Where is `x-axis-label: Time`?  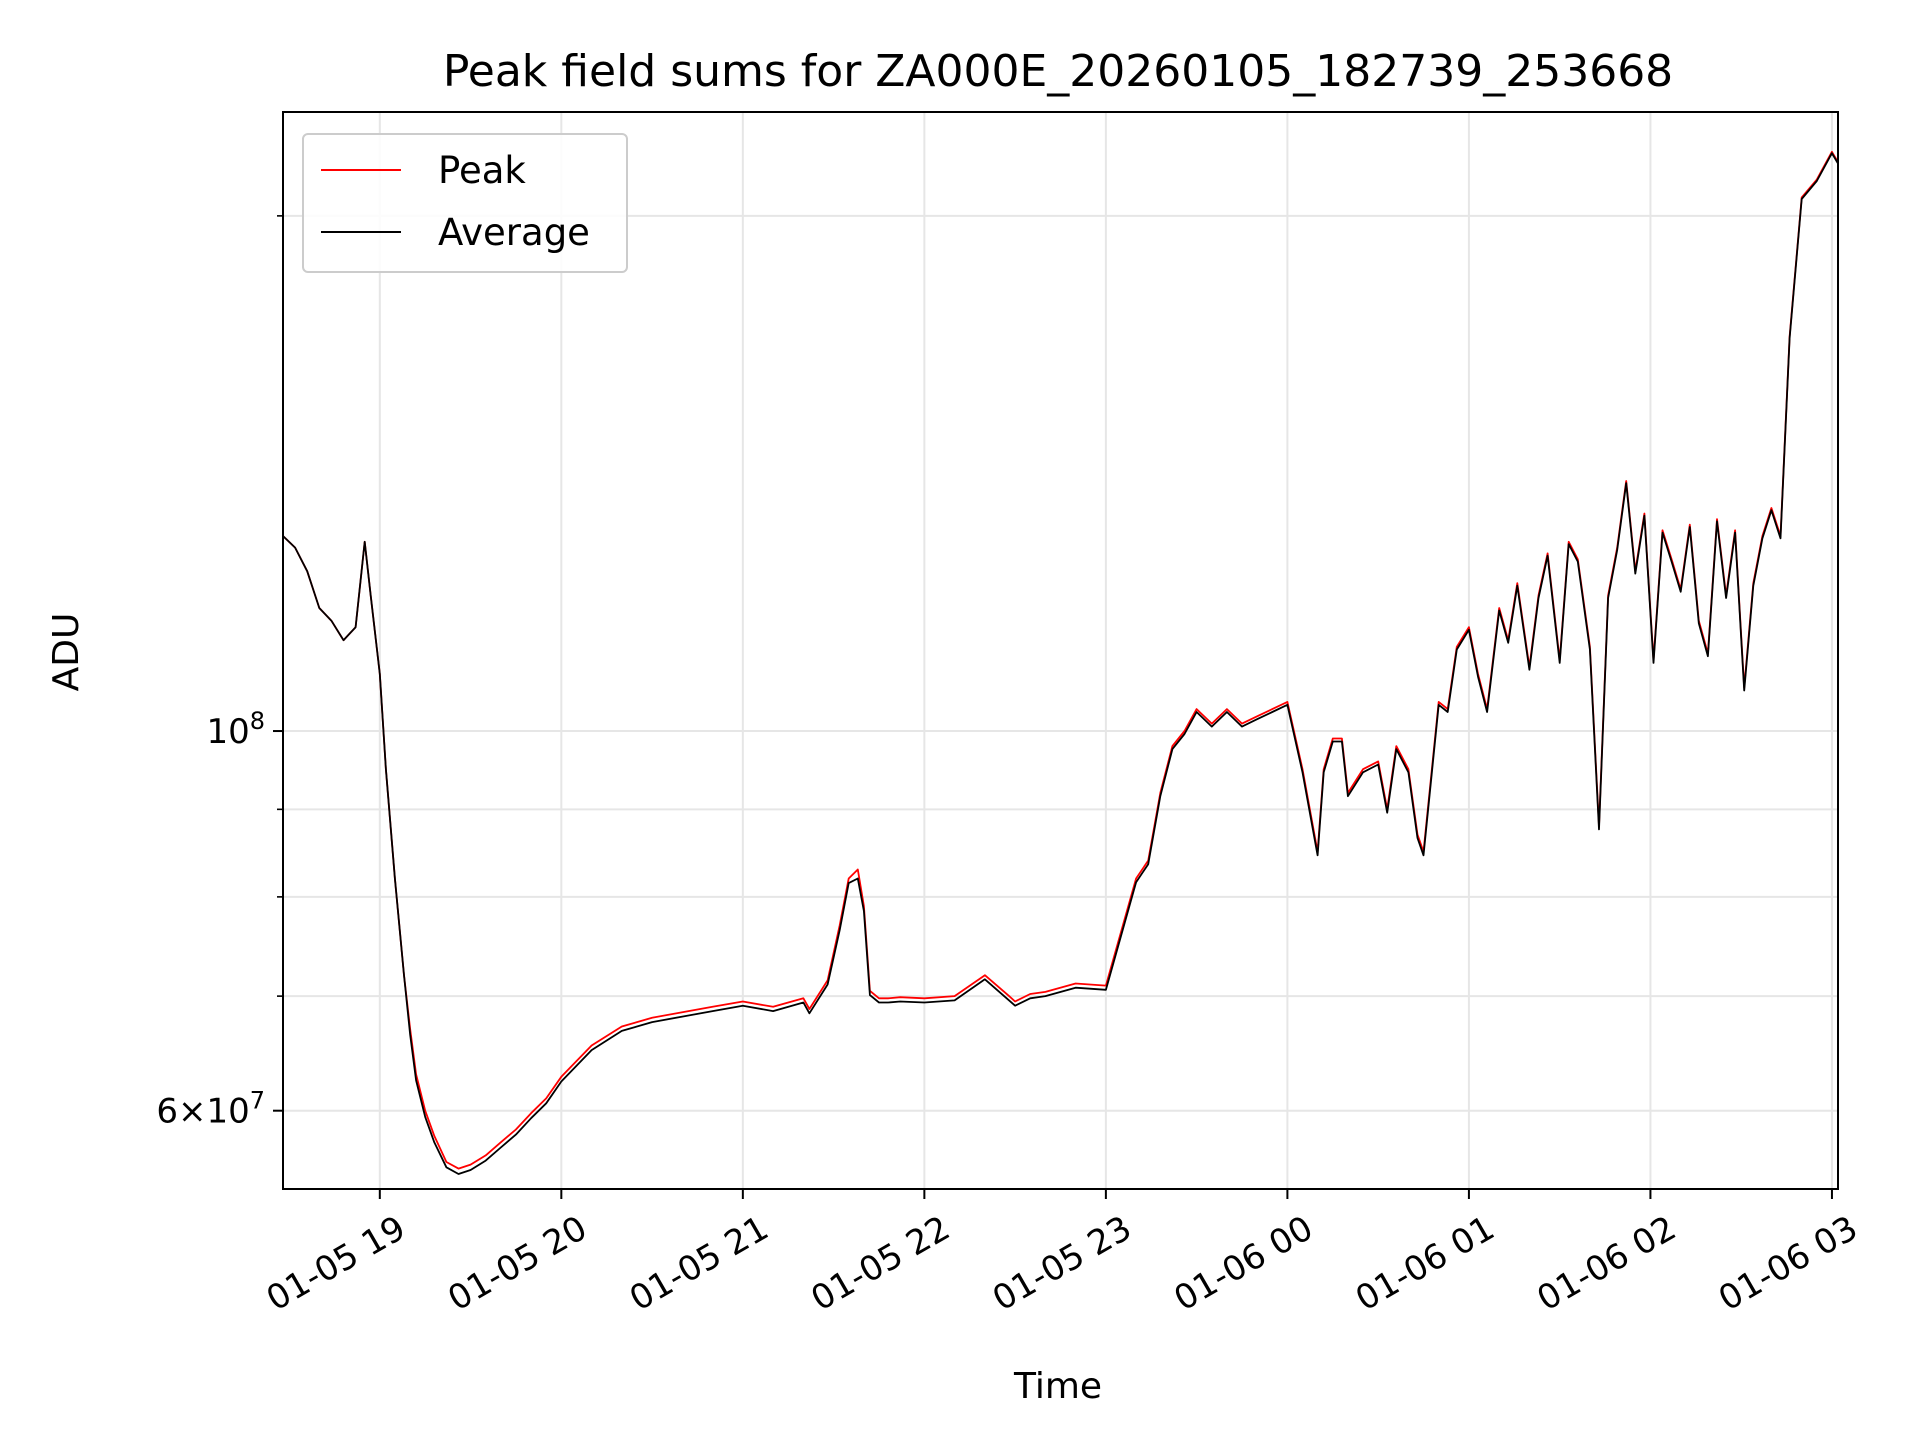
x-axis-label: Time is located at coordinates (1057, 1386).